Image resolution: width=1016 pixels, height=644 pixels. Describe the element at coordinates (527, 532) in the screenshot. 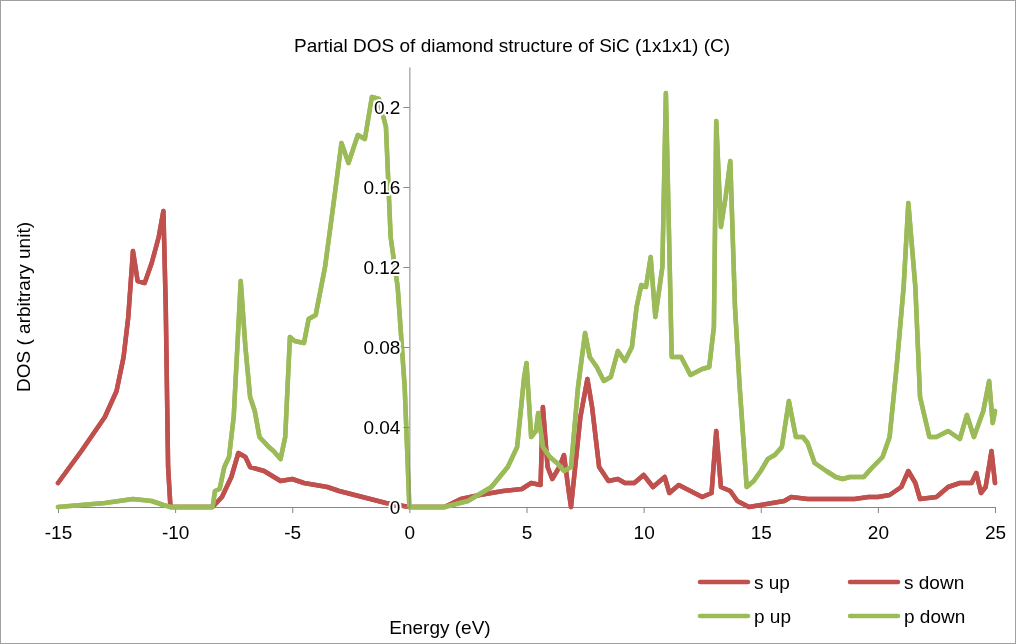

I see `x-tick-label: 5` at that location.